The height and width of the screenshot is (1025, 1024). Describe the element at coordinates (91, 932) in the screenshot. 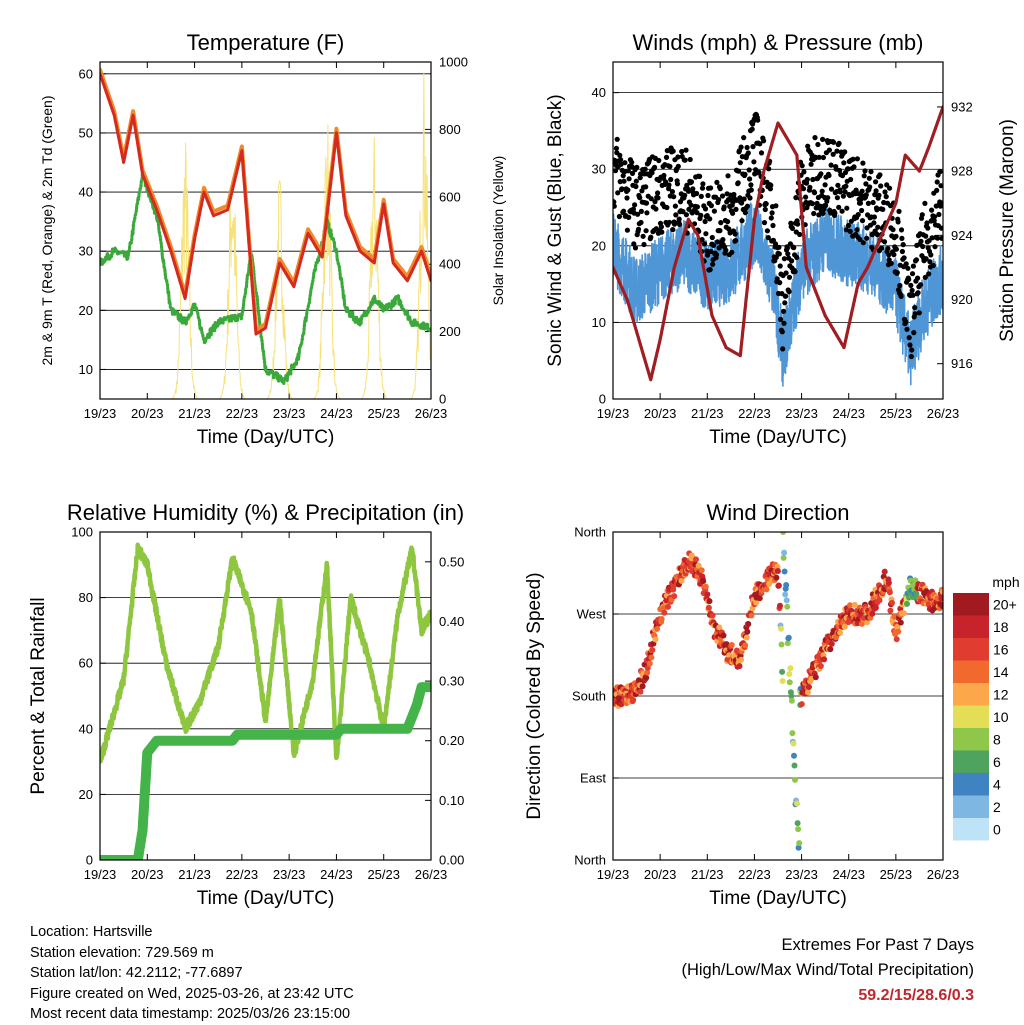

I see `station-location: Location: Hartsville` at that location.